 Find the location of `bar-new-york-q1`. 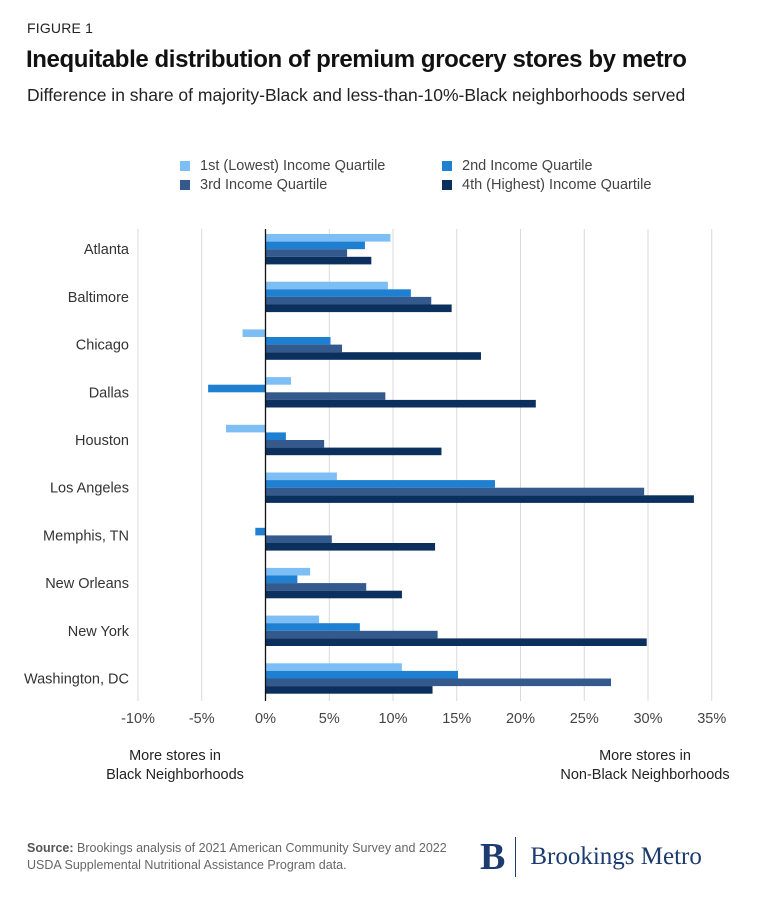

bar-new-york-q1 is located at coordinates (292, 619).